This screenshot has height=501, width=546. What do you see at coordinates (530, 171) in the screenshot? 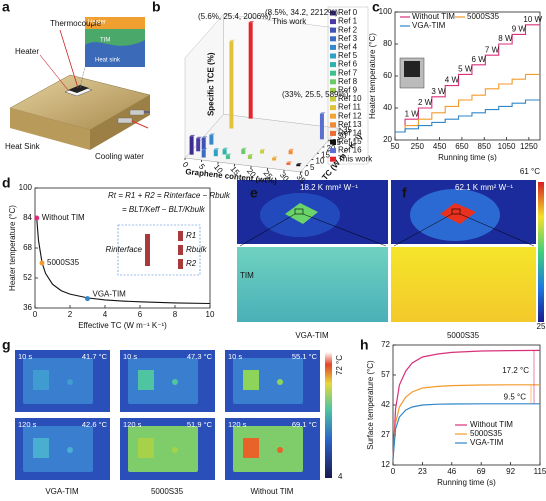
I see `colorbar-label: 61 °C` at bounding box center [530, 171].